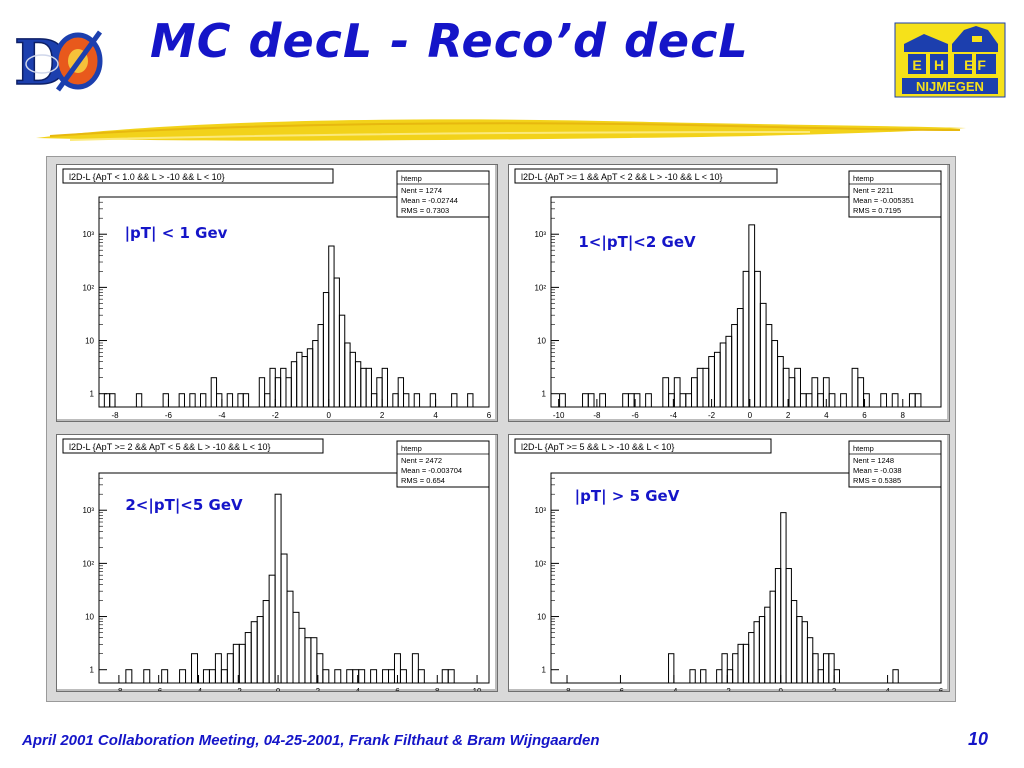  What do you see at coordinates (636, 415) in the screenshot?
I see `x-tick-label: -6` at bounding box center [636, 415].